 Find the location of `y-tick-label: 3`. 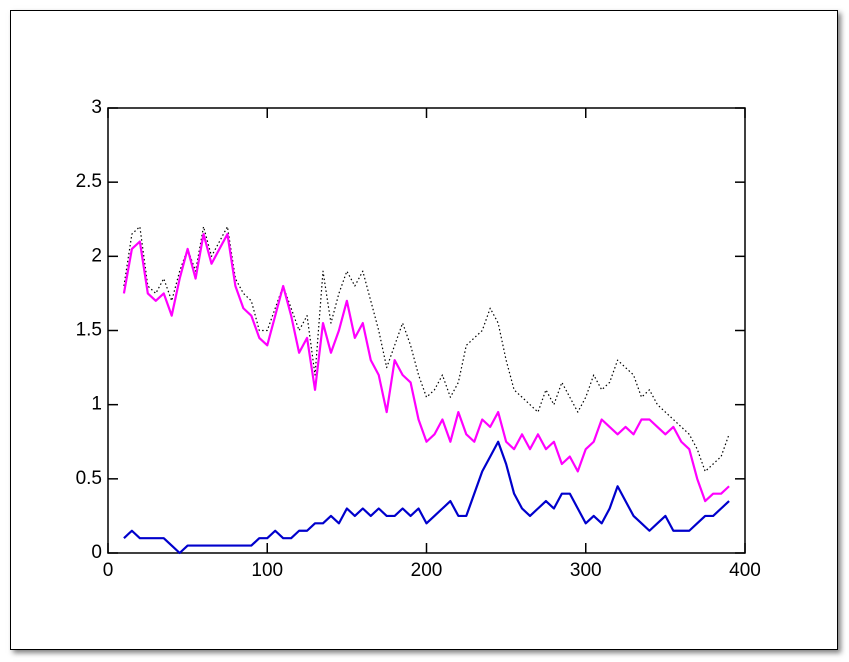

y-tick-label: 3 is located at coordinates (96, 107).